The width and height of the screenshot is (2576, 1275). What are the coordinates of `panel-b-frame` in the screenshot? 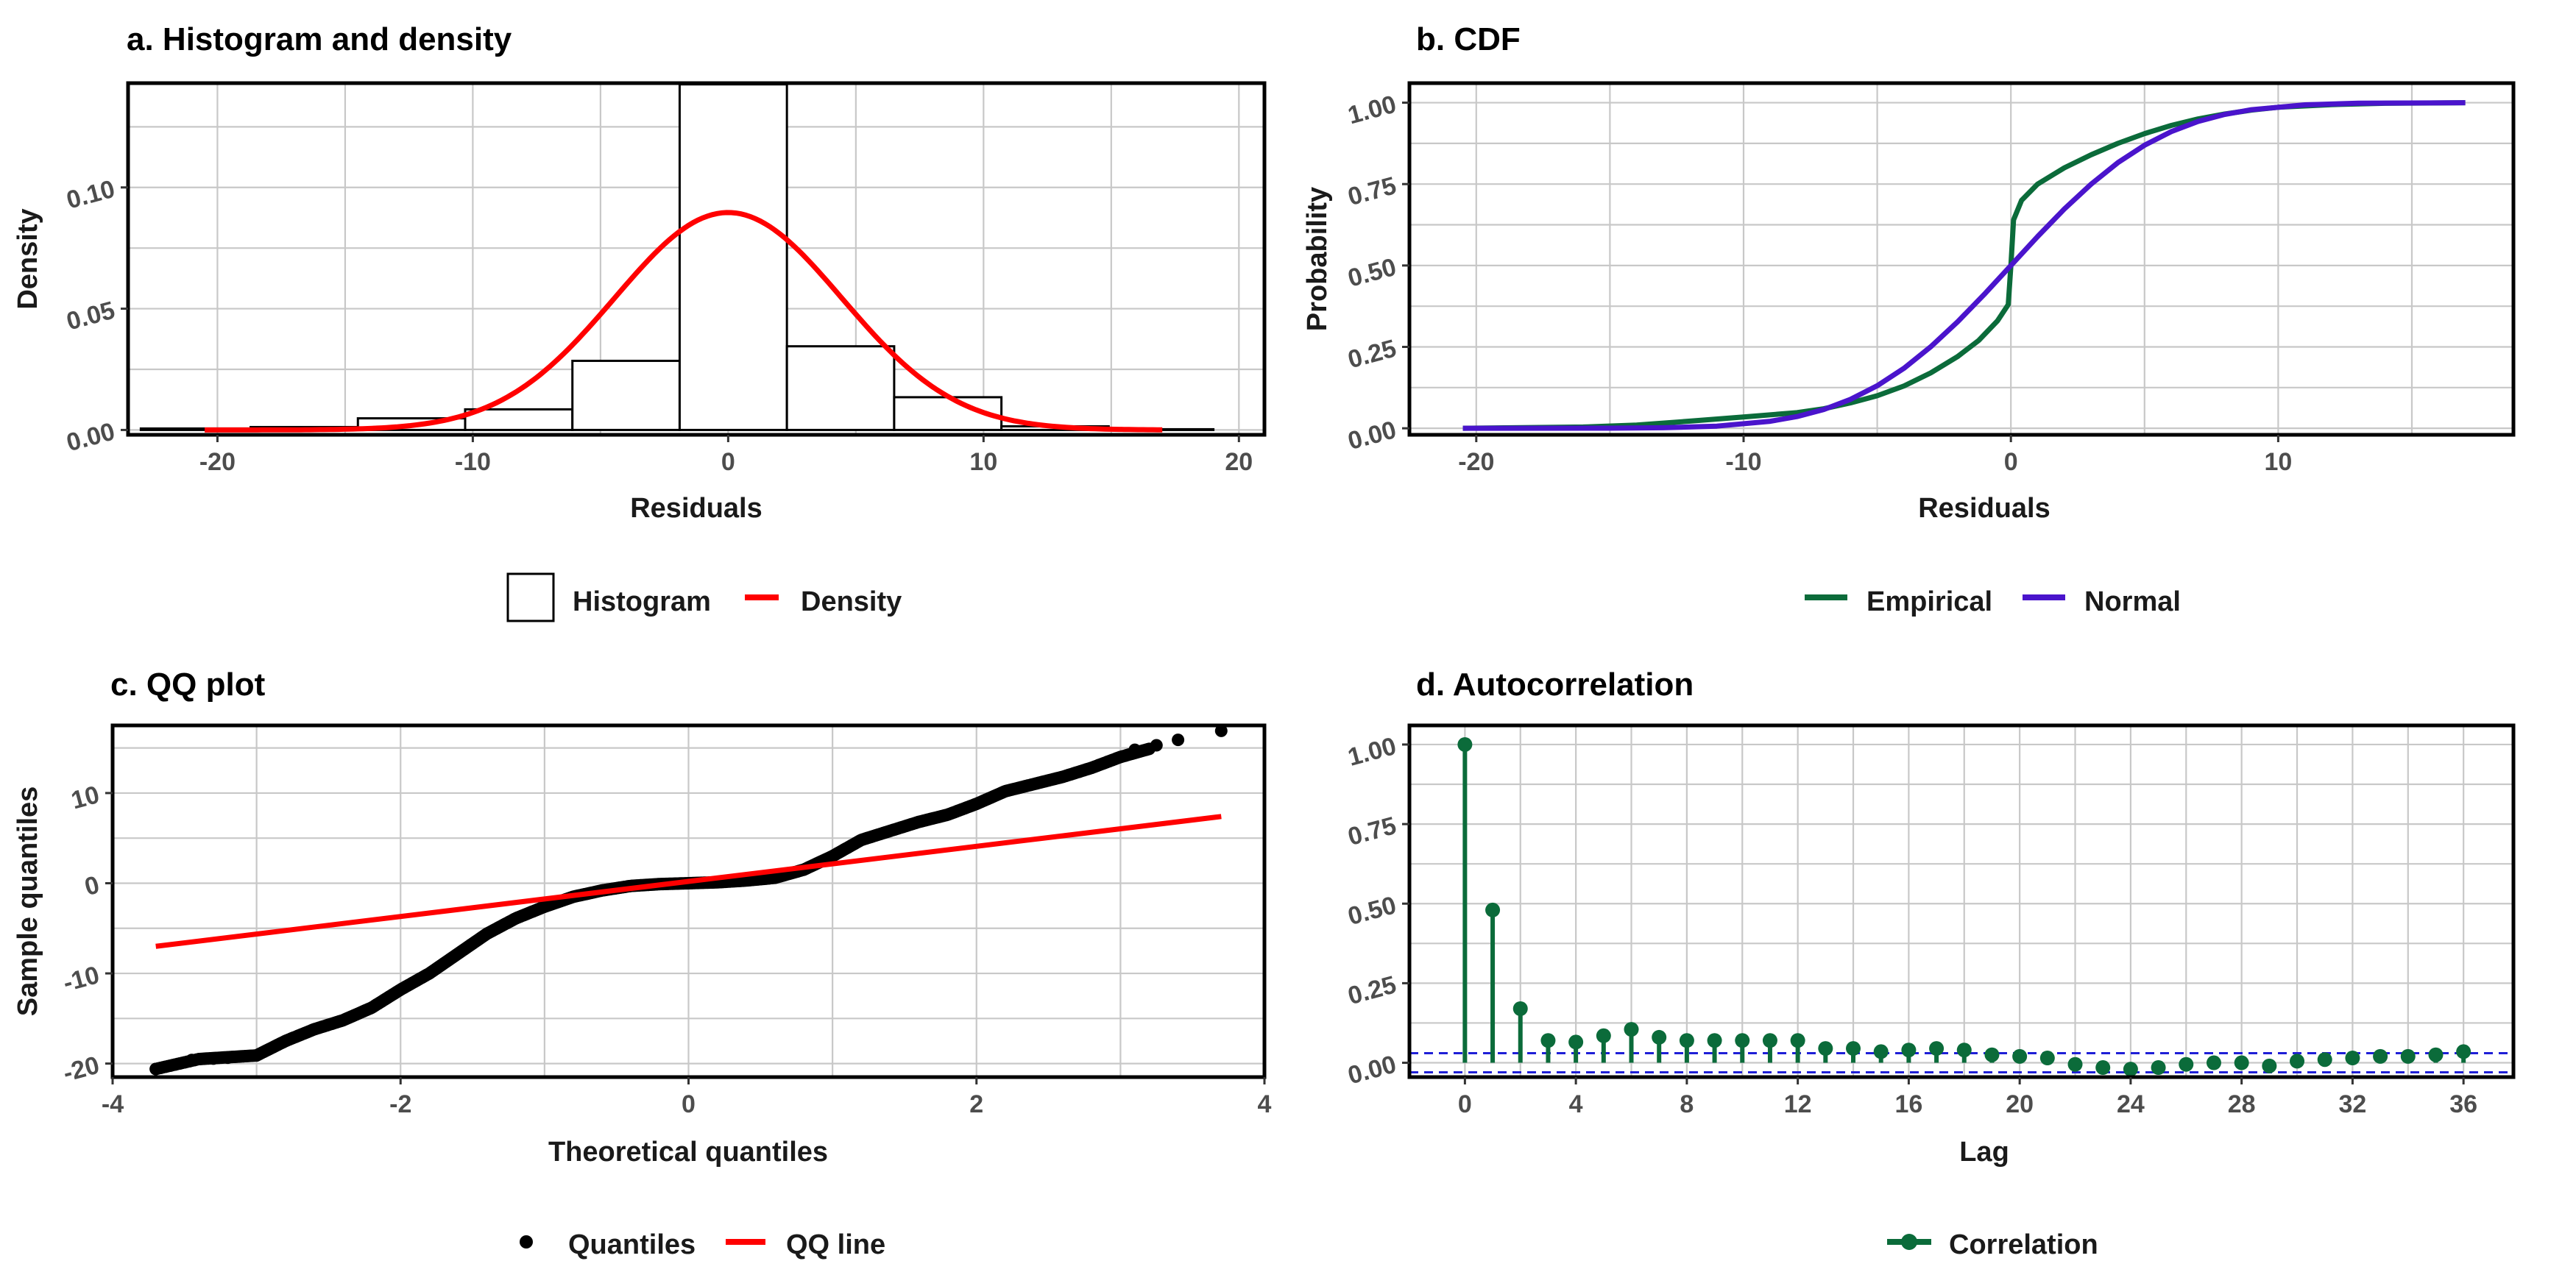 It's located at (1961, 259).